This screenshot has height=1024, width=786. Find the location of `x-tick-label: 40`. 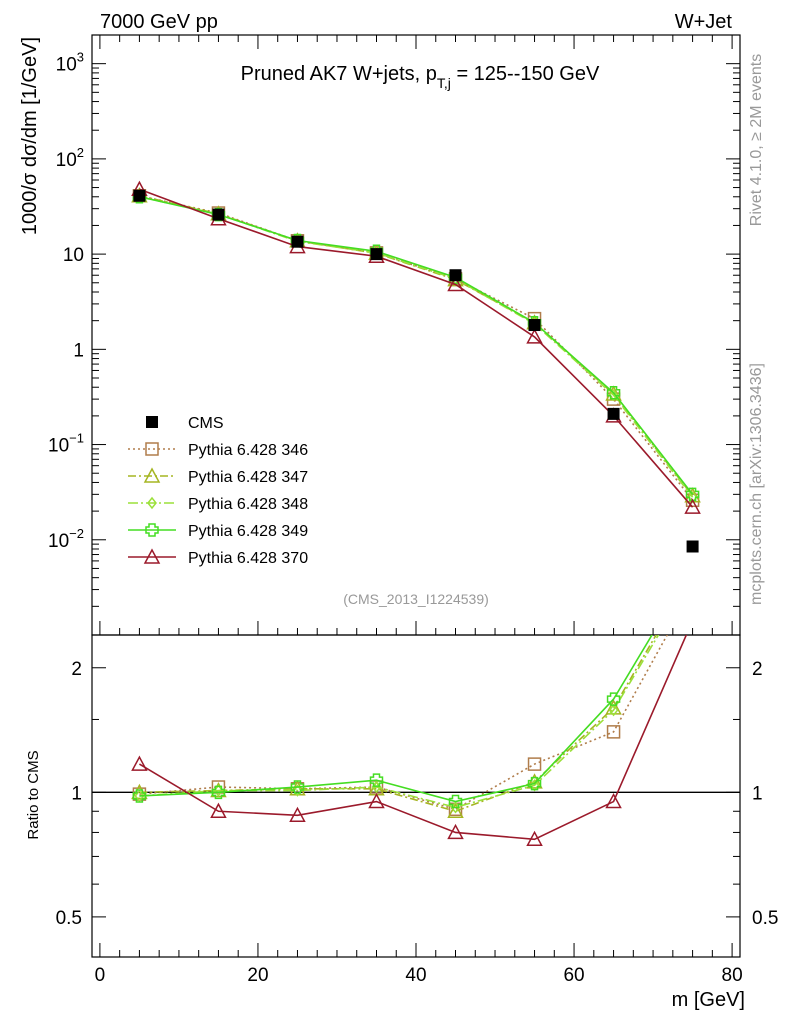

x-tick-label: 40 is located at coordinates (415, 975).